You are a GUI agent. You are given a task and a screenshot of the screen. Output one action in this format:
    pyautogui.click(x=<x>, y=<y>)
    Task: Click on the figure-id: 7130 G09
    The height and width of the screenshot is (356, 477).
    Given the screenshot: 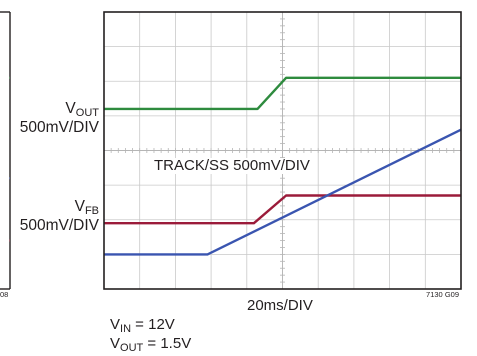 What is the action you would take?
    pyautogui.click(x=442, y=294)
    